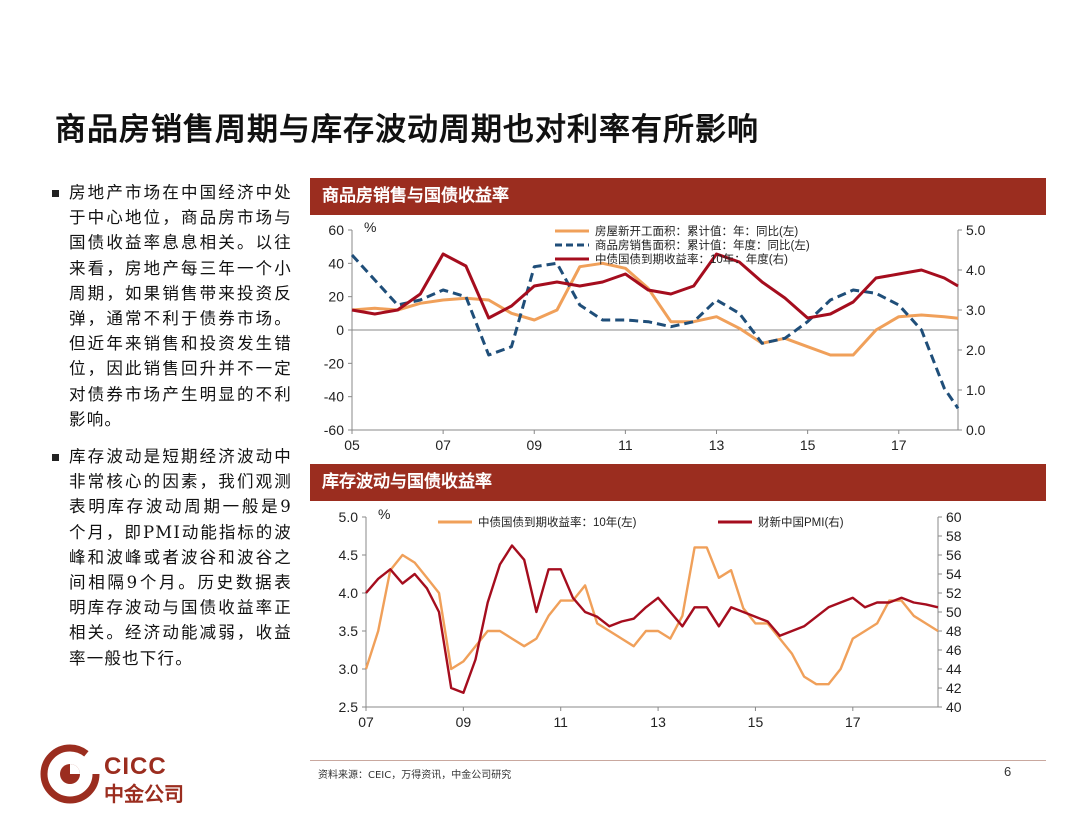 This screenshot has height=834, width=1080. Describe the element at coordinates (954, 688) in the screenshot. I see `y-right-tick-label: 42` at that location.